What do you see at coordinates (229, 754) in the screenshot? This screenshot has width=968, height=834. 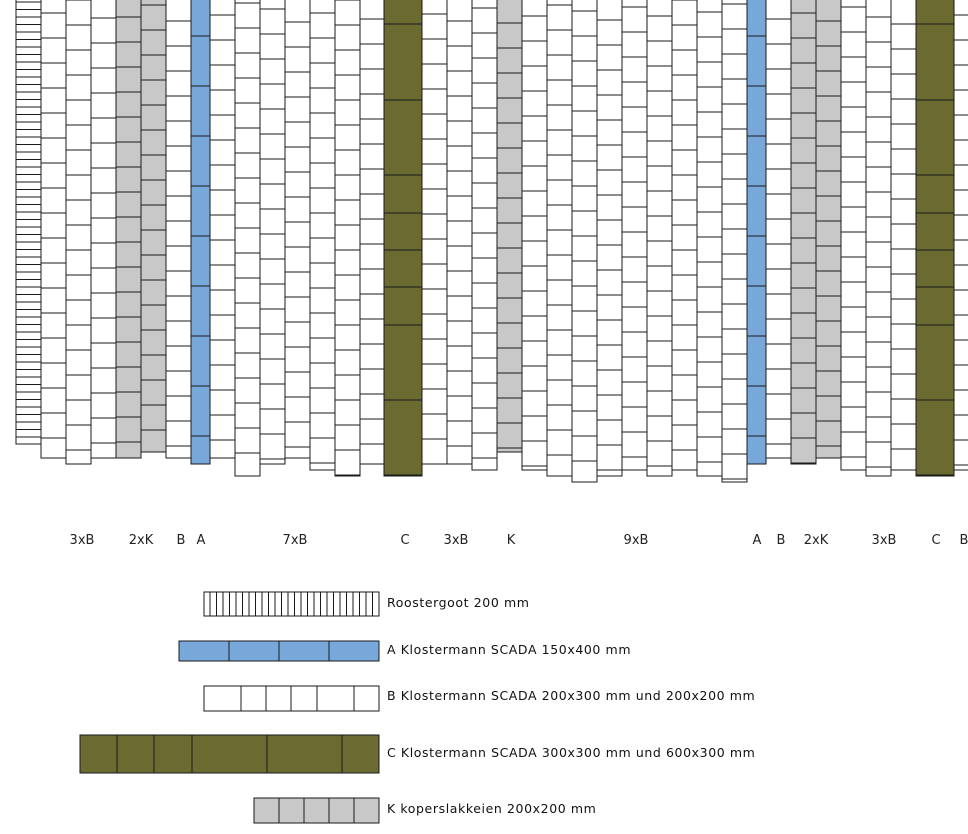 I see `legend-swatch-c` at bounding box center [229, 754].